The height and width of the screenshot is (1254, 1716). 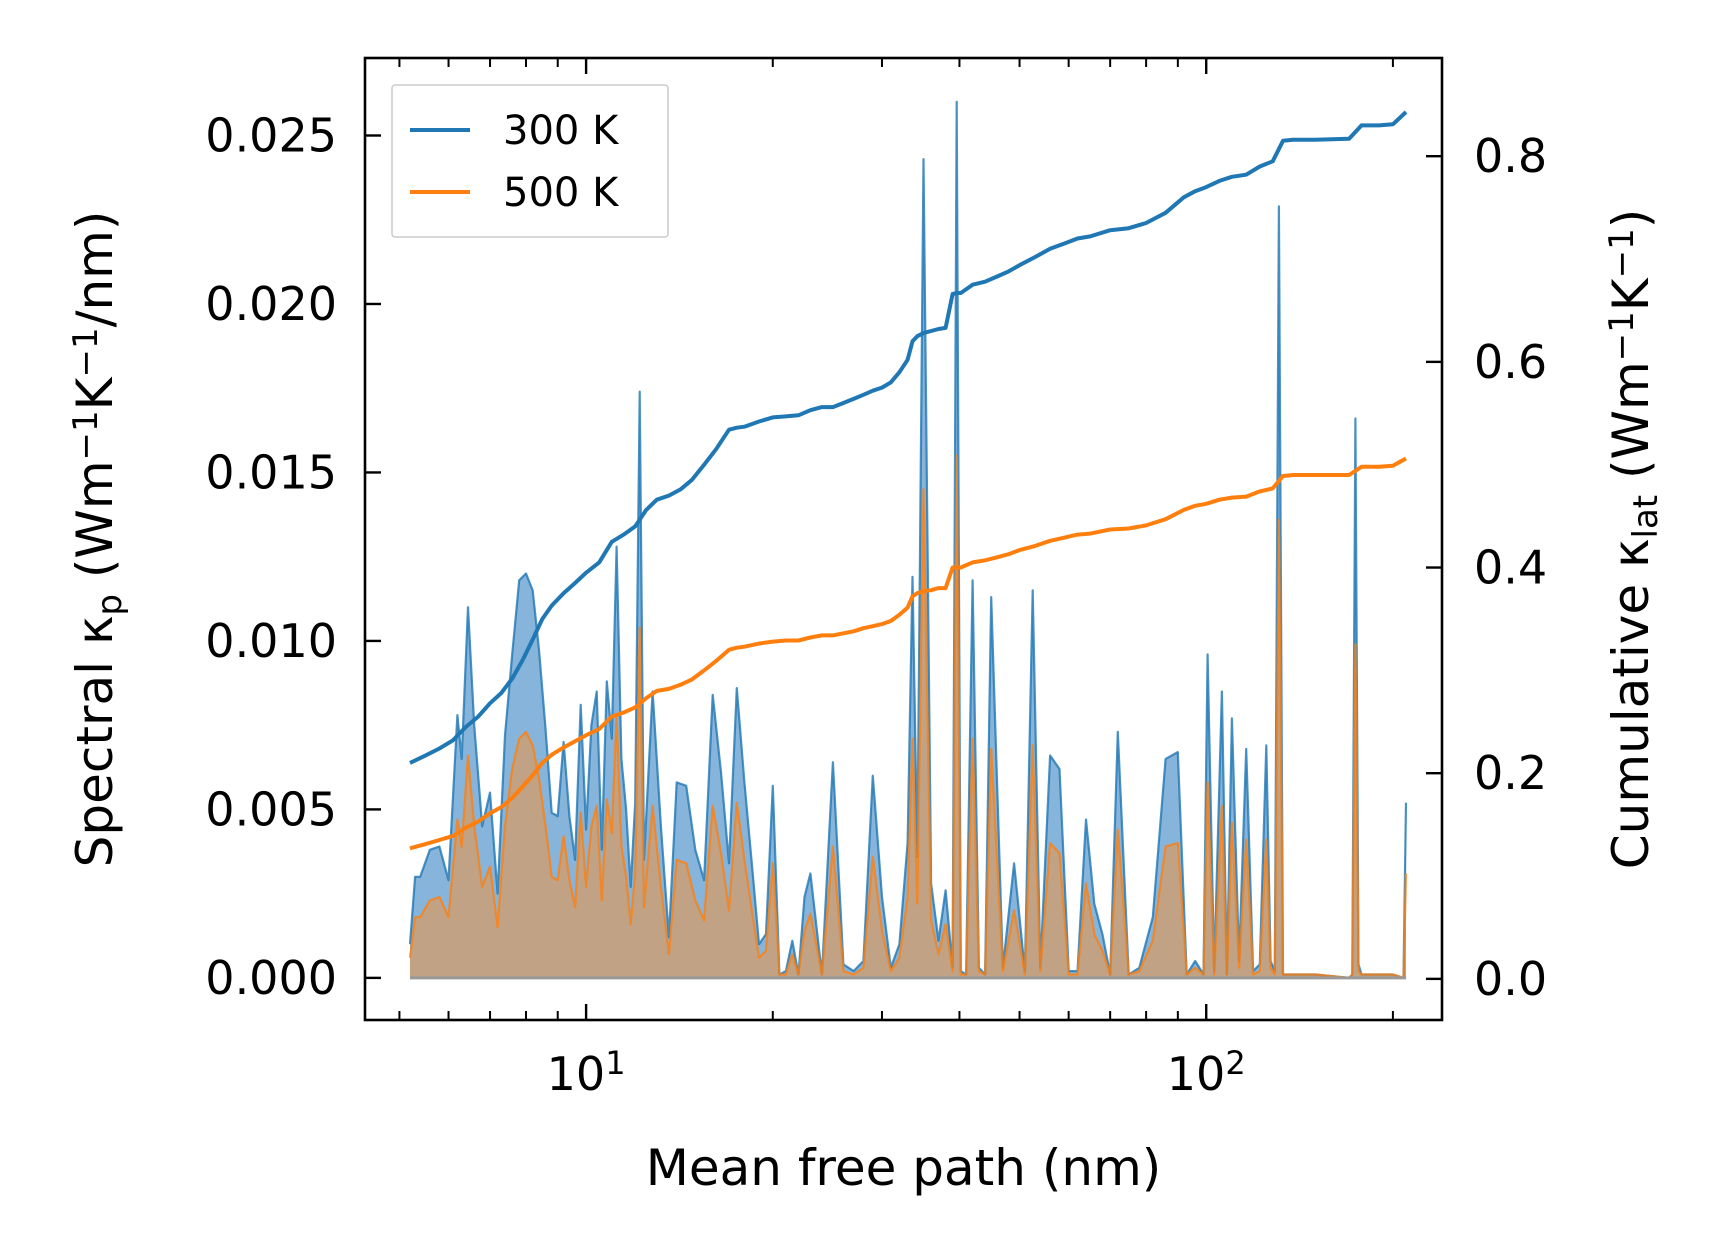 I want to click on y-right-tick-label: 0.0, so click(x=1510, y=979).